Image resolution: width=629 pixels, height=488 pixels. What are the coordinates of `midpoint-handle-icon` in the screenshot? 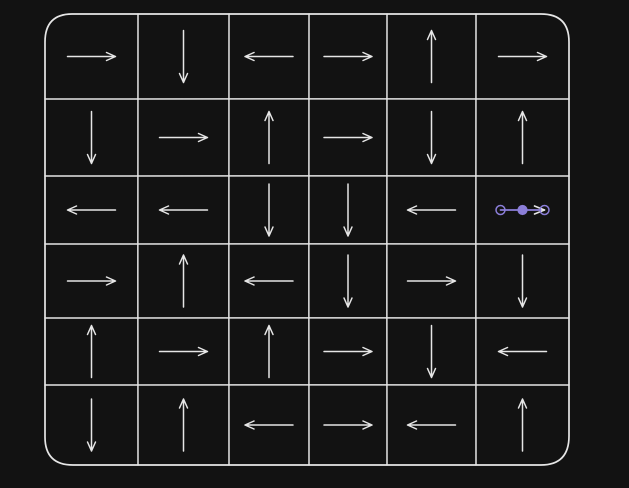 It's located at (522, 210).